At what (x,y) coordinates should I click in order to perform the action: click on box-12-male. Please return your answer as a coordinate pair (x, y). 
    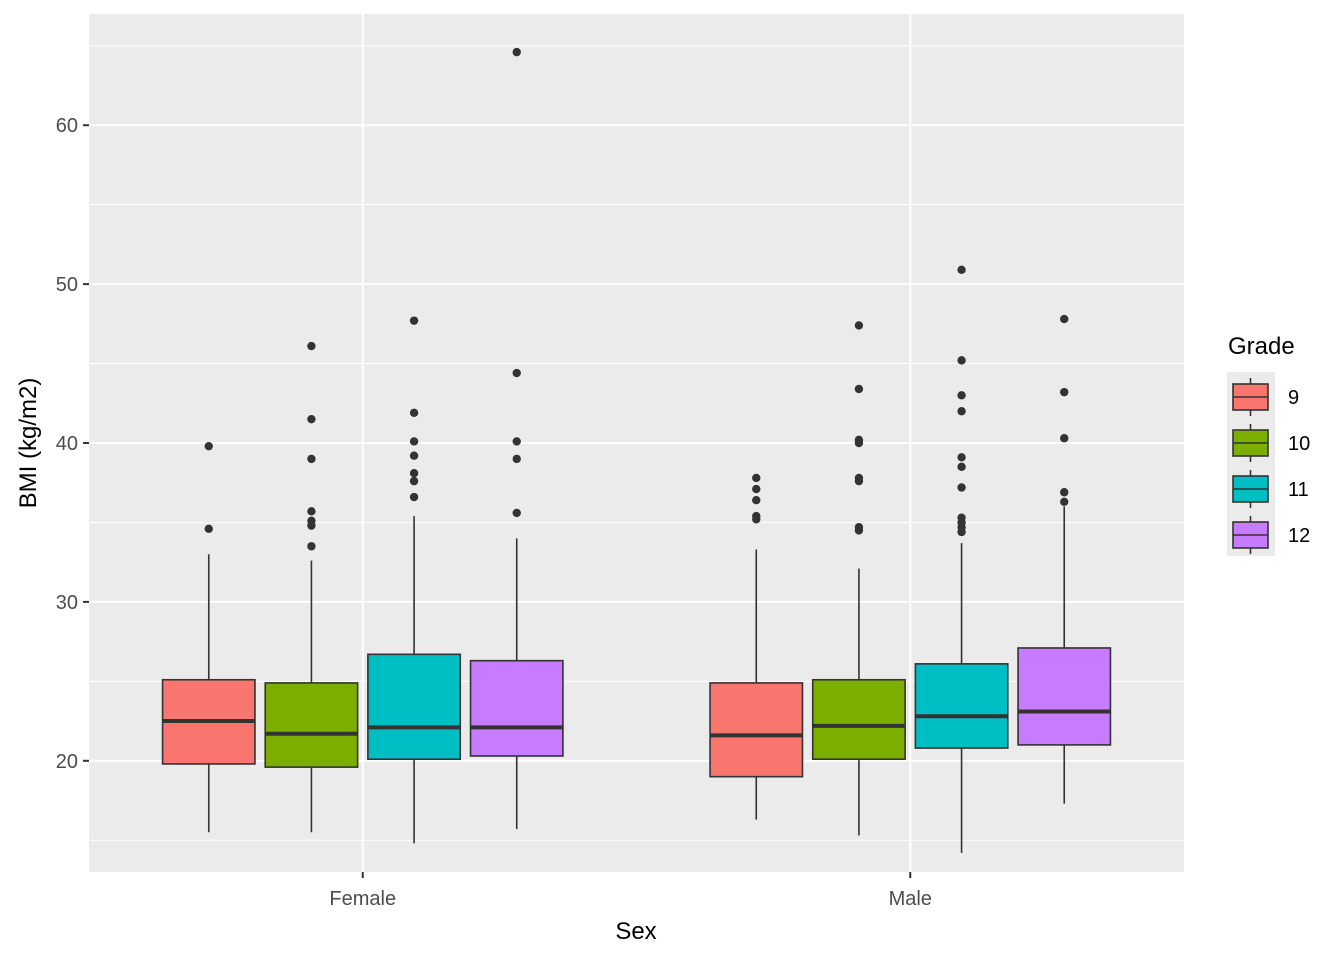
    Looking at the image, I should click on (1064, 559).